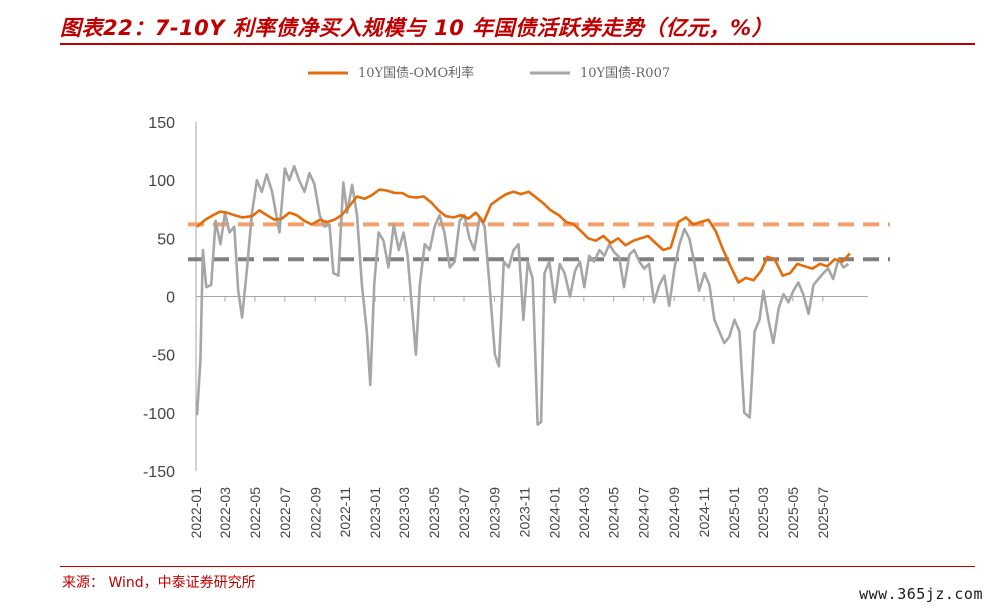 This screenshot has height=610, width=997. Describe the element at coordinates (416, 73) in the screenshot. I see `legend-label: 10Y国债-OMO利率` at that location.